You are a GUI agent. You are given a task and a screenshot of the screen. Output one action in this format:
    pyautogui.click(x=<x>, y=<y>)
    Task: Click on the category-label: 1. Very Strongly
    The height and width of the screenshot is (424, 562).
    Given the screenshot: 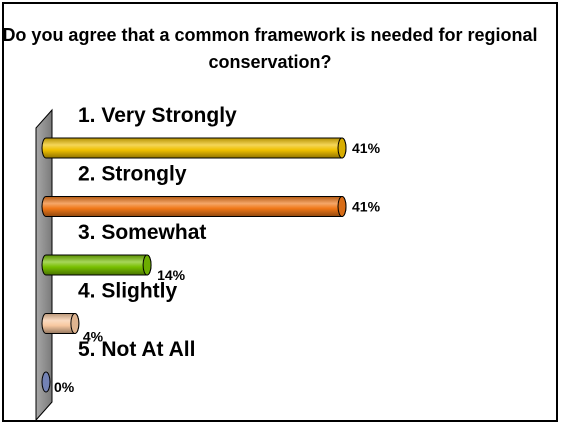 What is the action you would take?
    pyautogui.click(x=157, y=115)
    